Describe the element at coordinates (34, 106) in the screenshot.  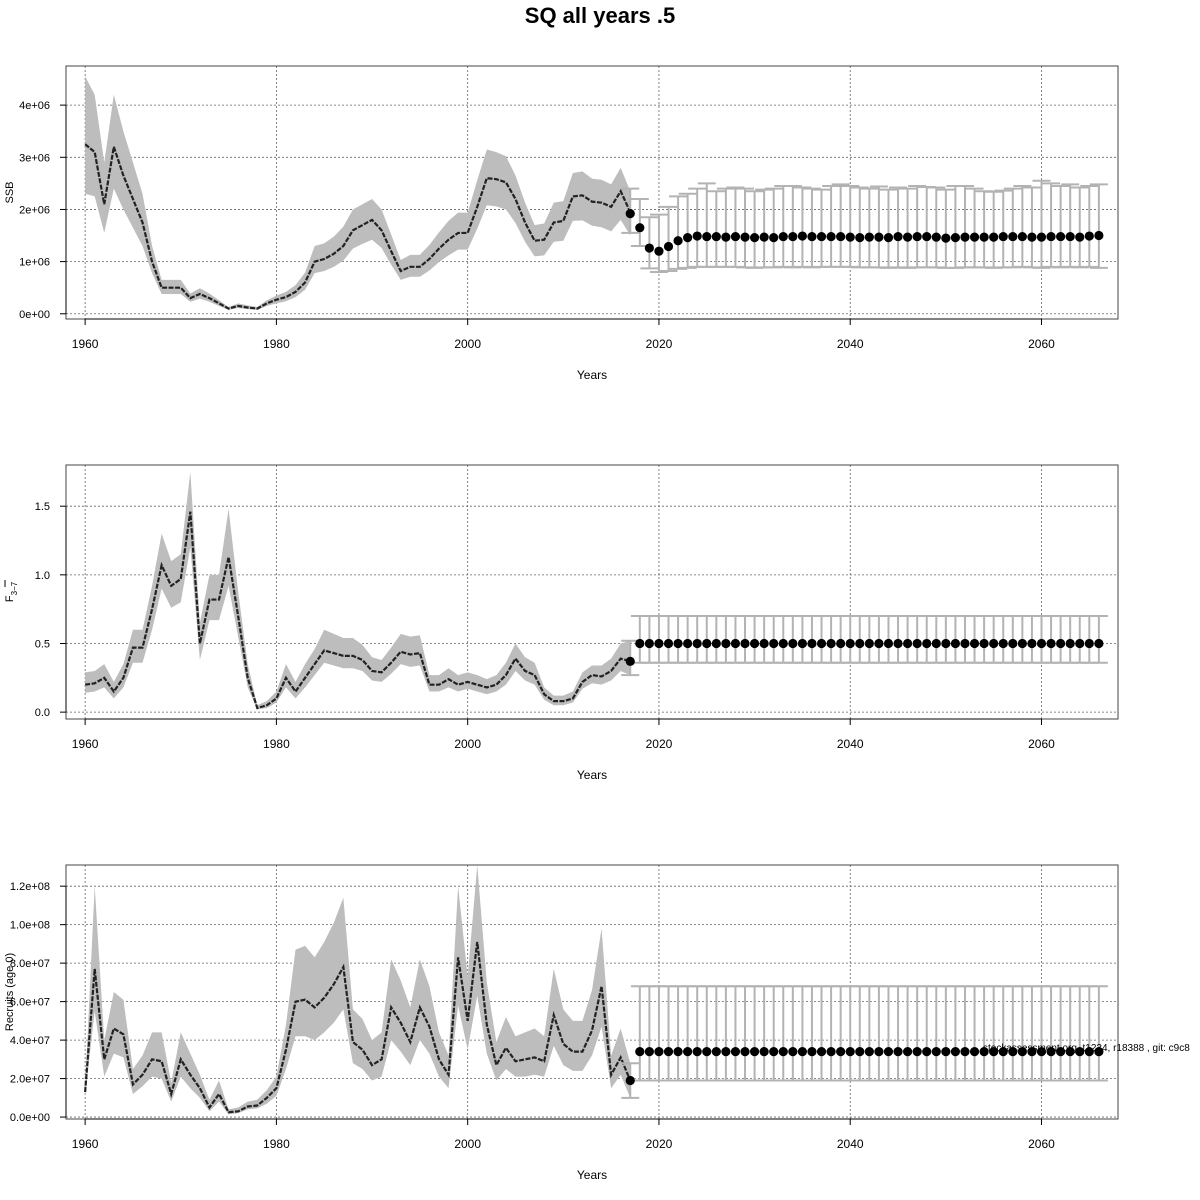
I see `y-tick-label: 4e+06` at that location.